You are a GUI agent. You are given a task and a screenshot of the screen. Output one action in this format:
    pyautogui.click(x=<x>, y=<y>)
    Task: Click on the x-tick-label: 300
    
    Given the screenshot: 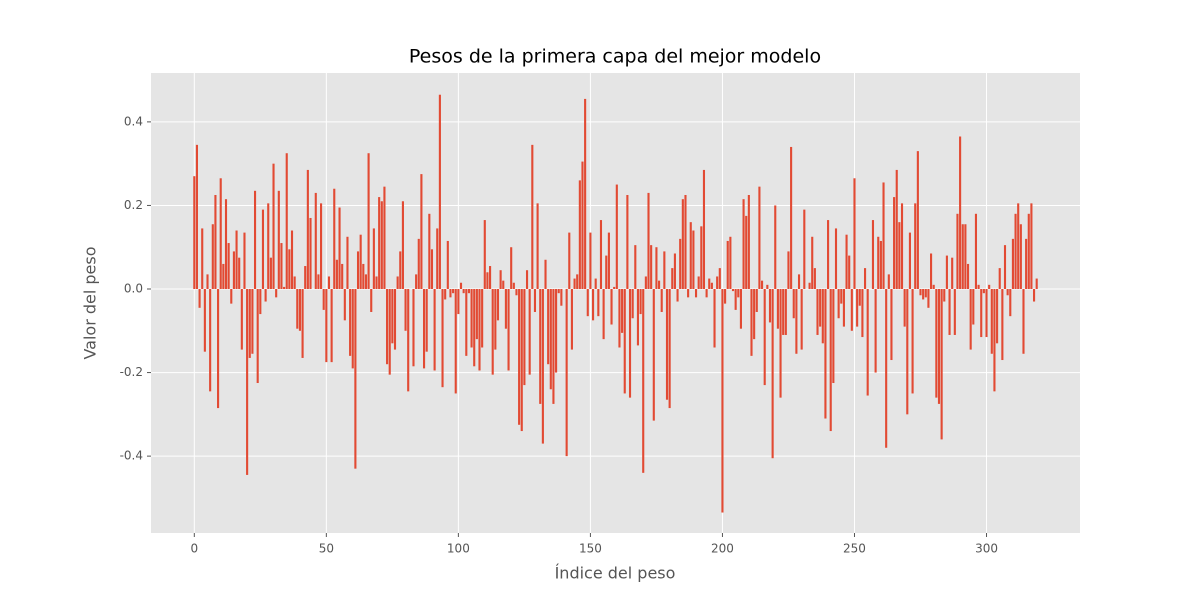 What is the action you would take?
    pyautogui.click(x=986, y=549)
    